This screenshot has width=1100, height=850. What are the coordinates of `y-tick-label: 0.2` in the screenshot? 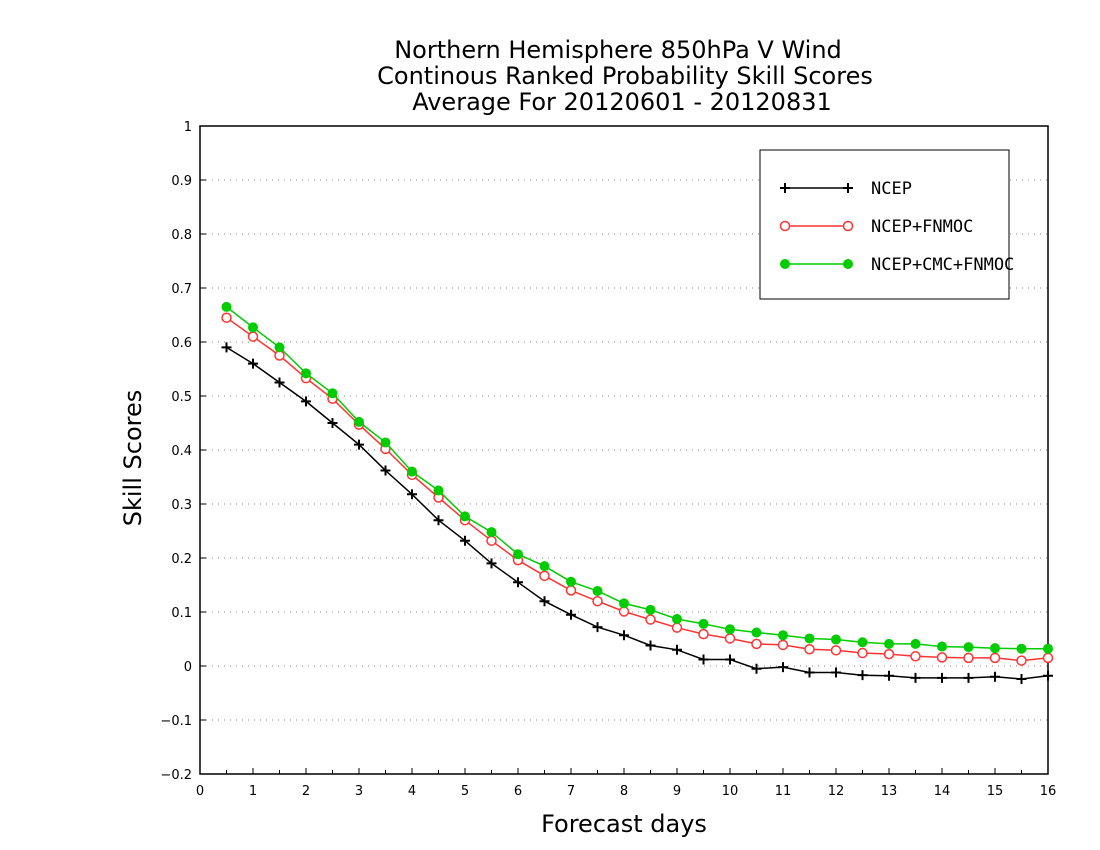 It's located at (181, 559).